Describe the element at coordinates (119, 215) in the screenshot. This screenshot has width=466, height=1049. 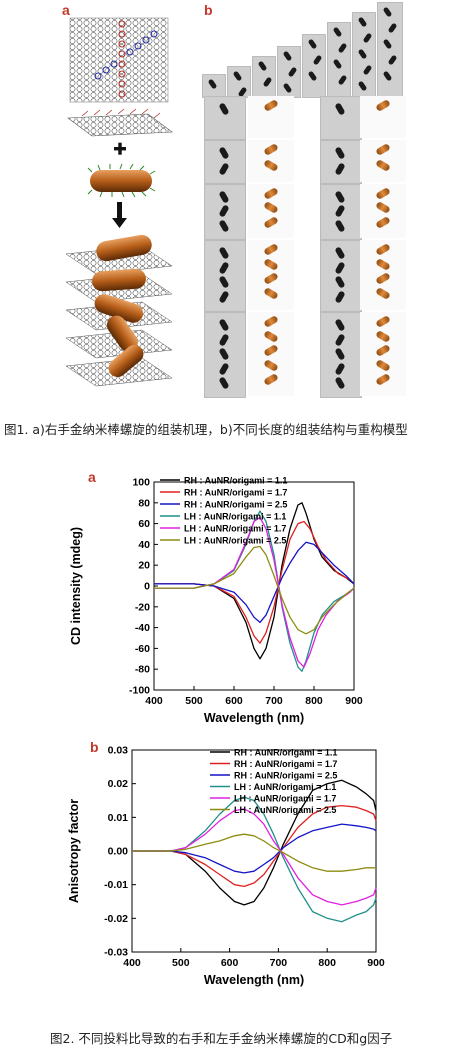
I see `arrow-down-icon` at that location.